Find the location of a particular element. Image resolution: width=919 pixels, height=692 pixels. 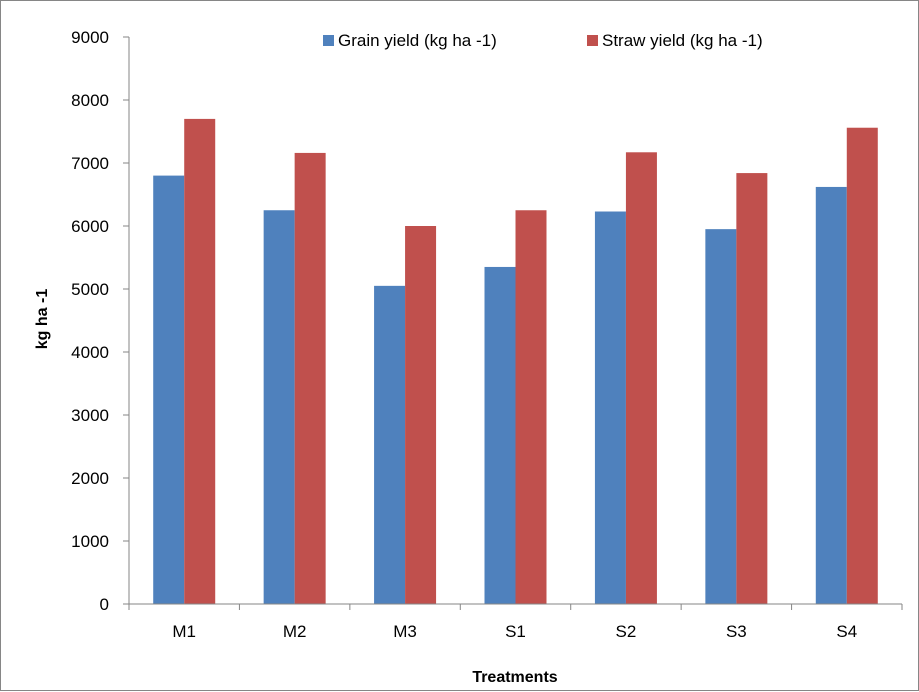

bar-grain-s2 is located at coordinates (610, 407).